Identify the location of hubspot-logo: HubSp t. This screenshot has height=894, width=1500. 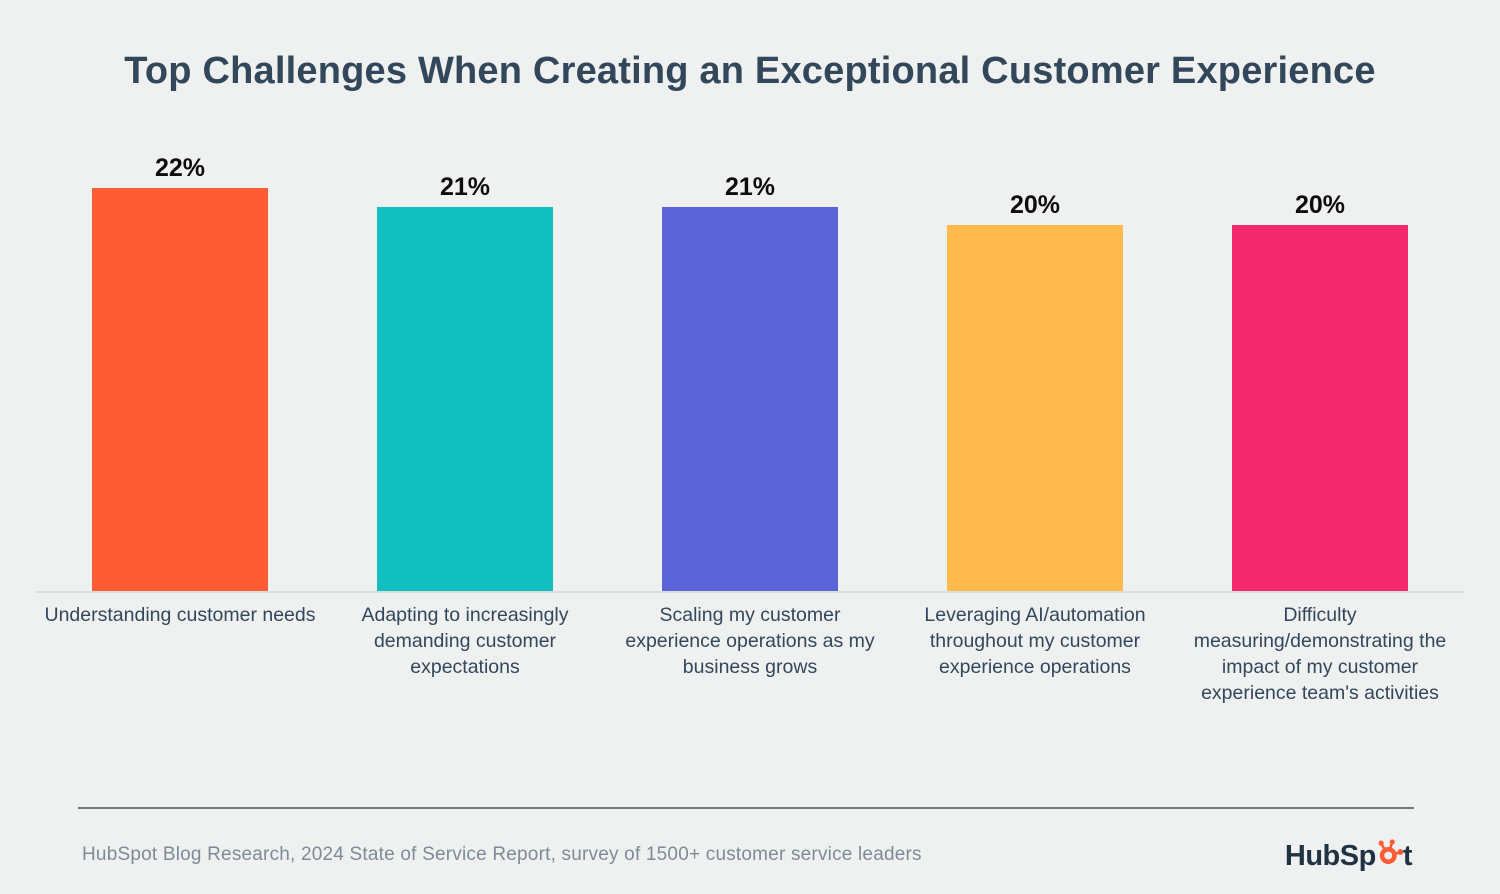
(1348, 855).